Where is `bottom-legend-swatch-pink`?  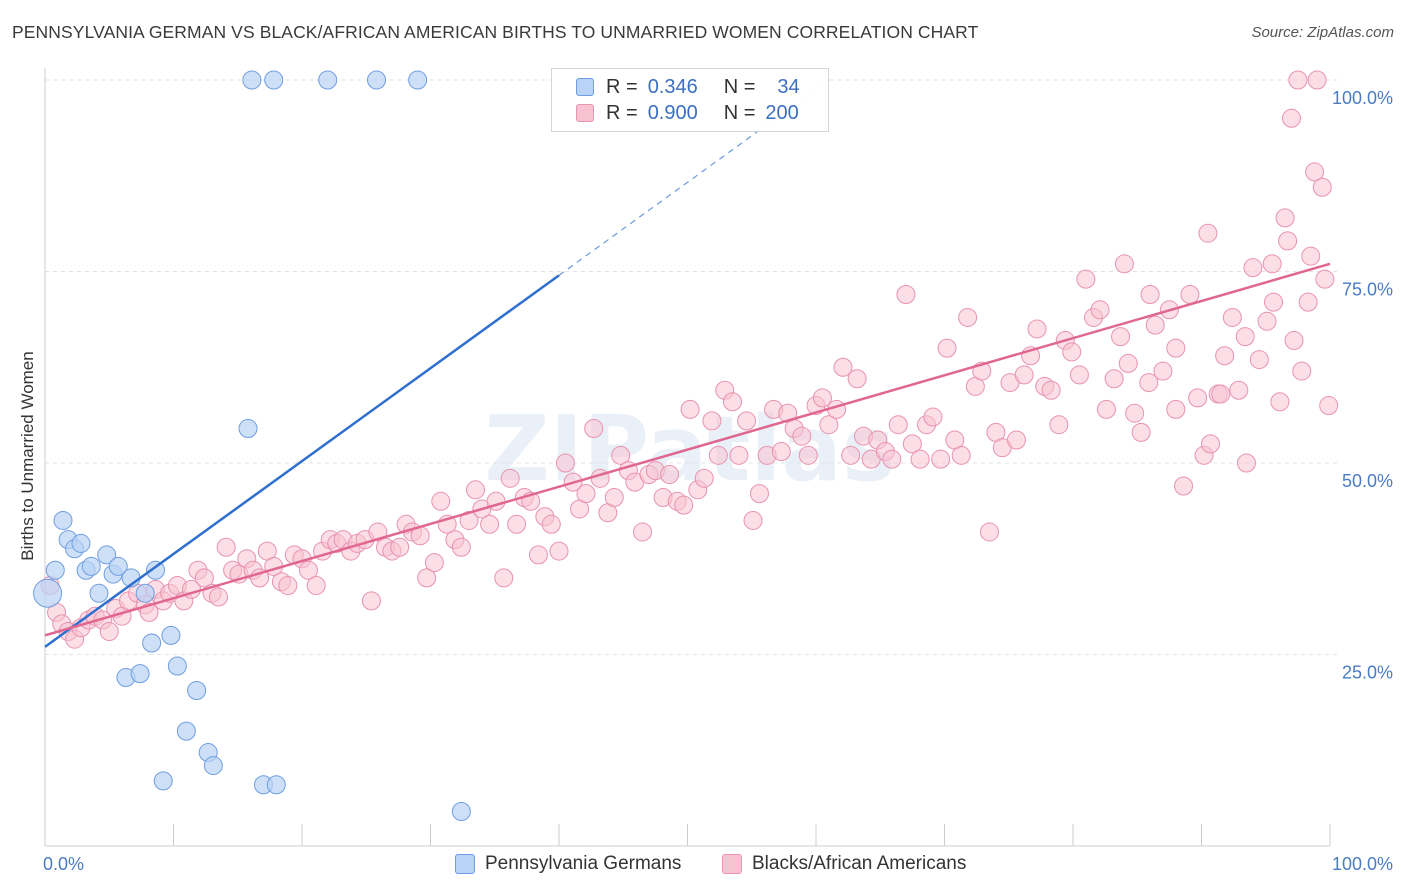
bottom-legend-swatch-pink is located at coordinates (732, 864).